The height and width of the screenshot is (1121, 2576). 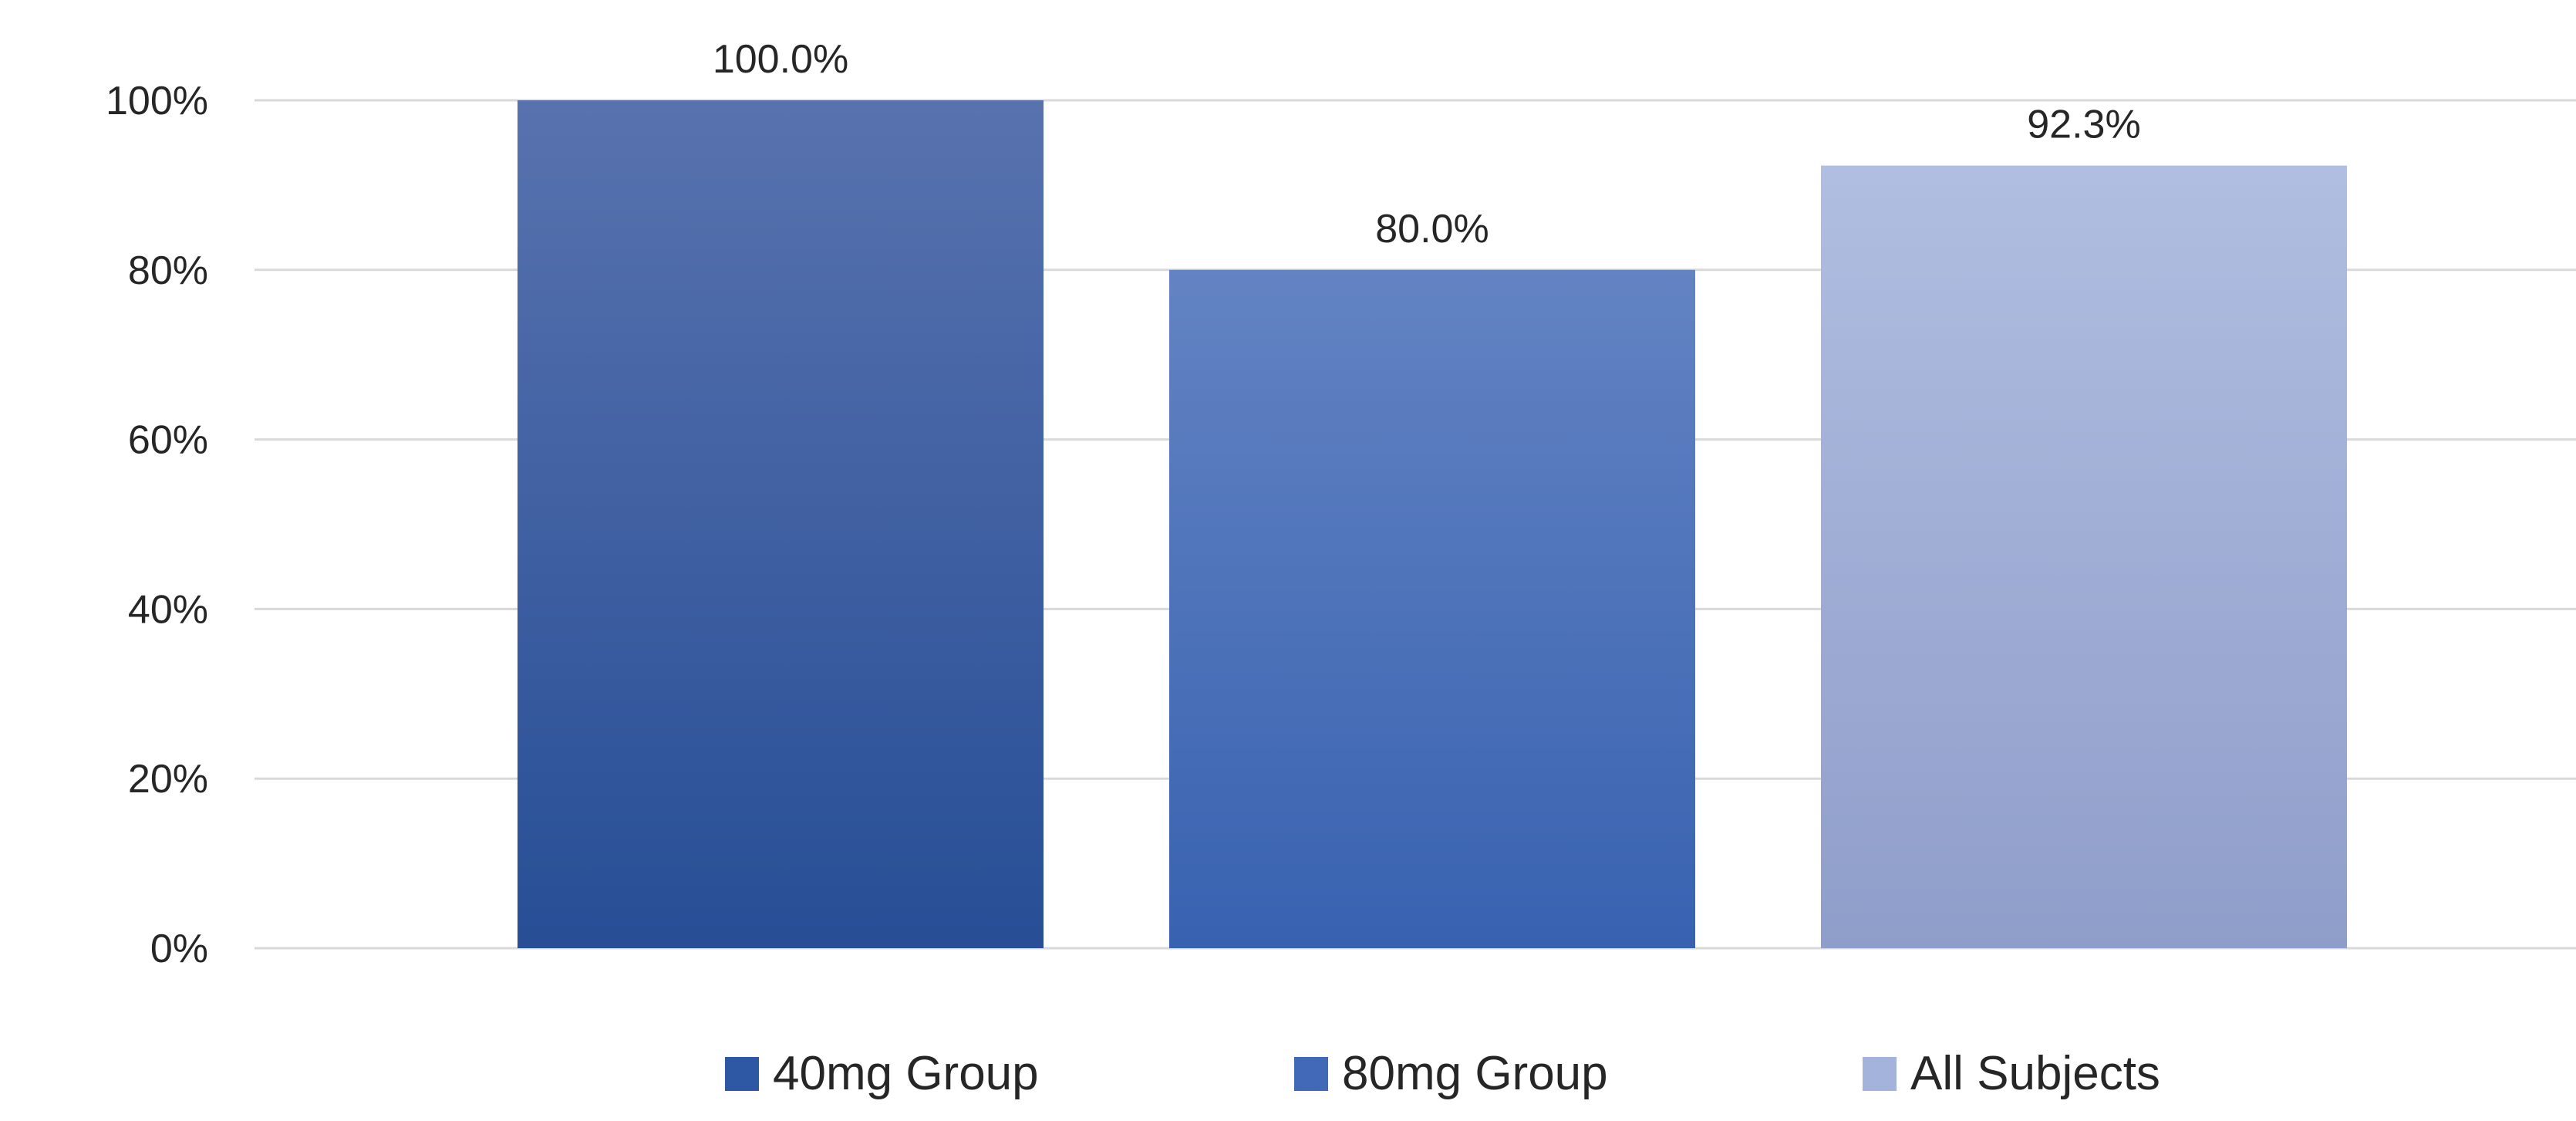 What do you see at coordinates (179, 949) in the screenshot?
I see `y-tick-label: 0%` at bounding box center [179, 949].